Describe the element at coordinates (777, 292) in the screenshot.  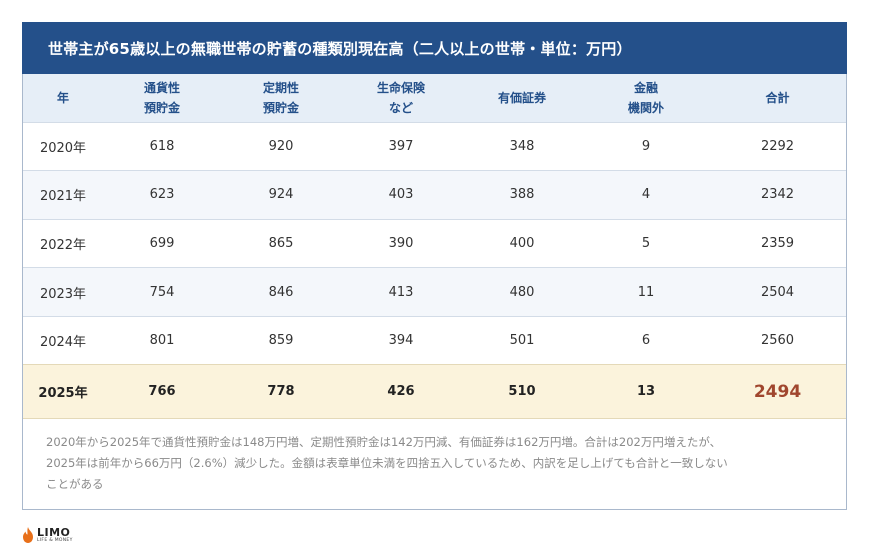
I see `cell-total: 2504` at that location.